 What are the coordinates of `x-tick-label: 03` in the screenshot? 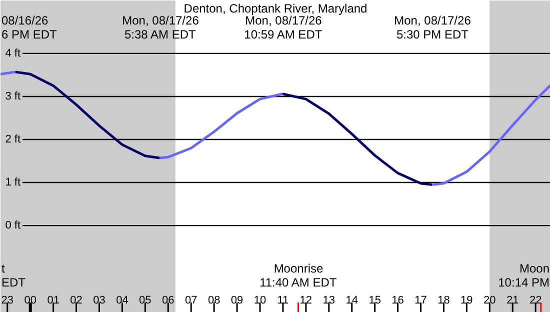 It's located at (99, 300).